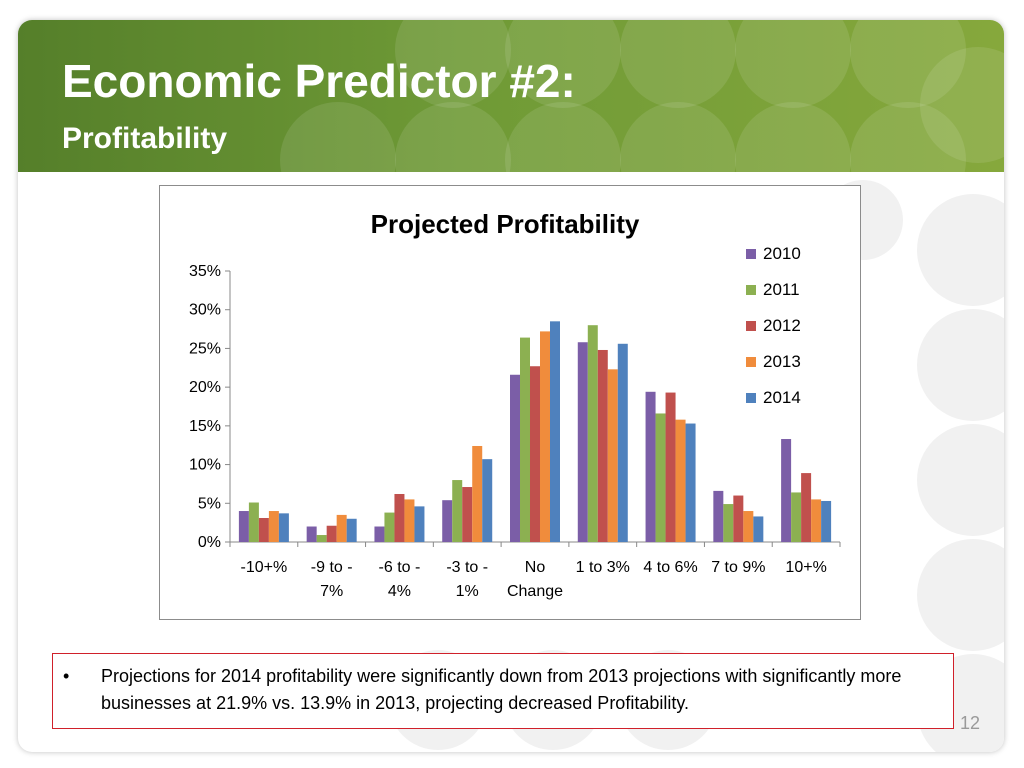 The image size is (1024, 768). What do you see at coordinates (209, 503) in the screenshot?
I see `y-tick-label: 5%` at bounding box center [209, 503].